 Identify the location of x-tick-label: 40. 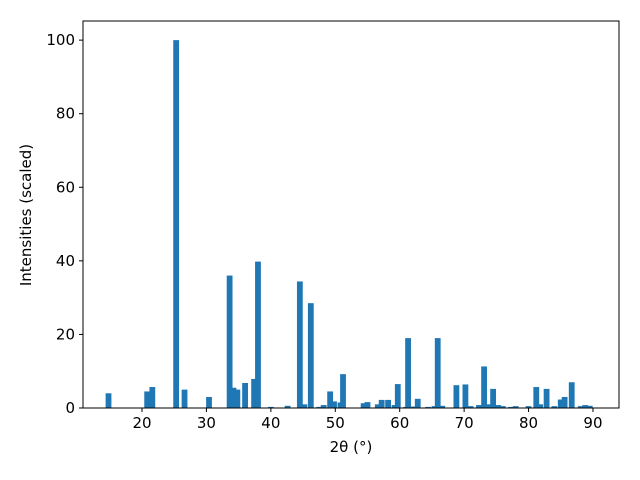
(270, 423).